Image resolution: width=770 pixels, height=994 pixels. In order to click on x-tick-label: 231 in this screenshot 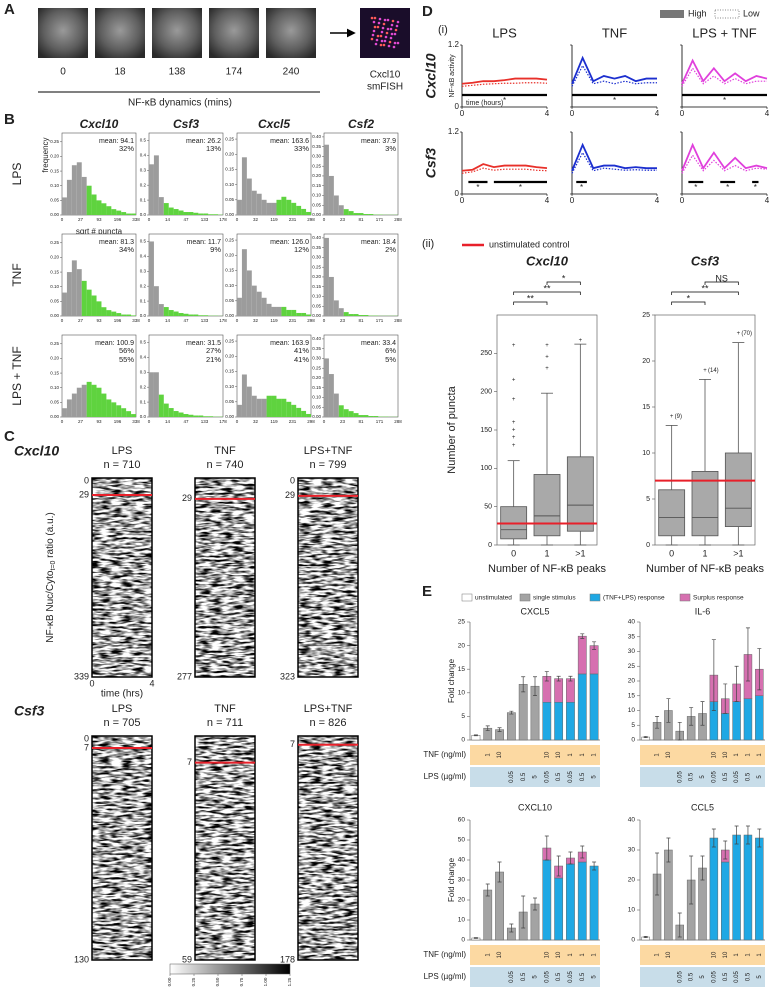, I will do `click(293, 320)`.